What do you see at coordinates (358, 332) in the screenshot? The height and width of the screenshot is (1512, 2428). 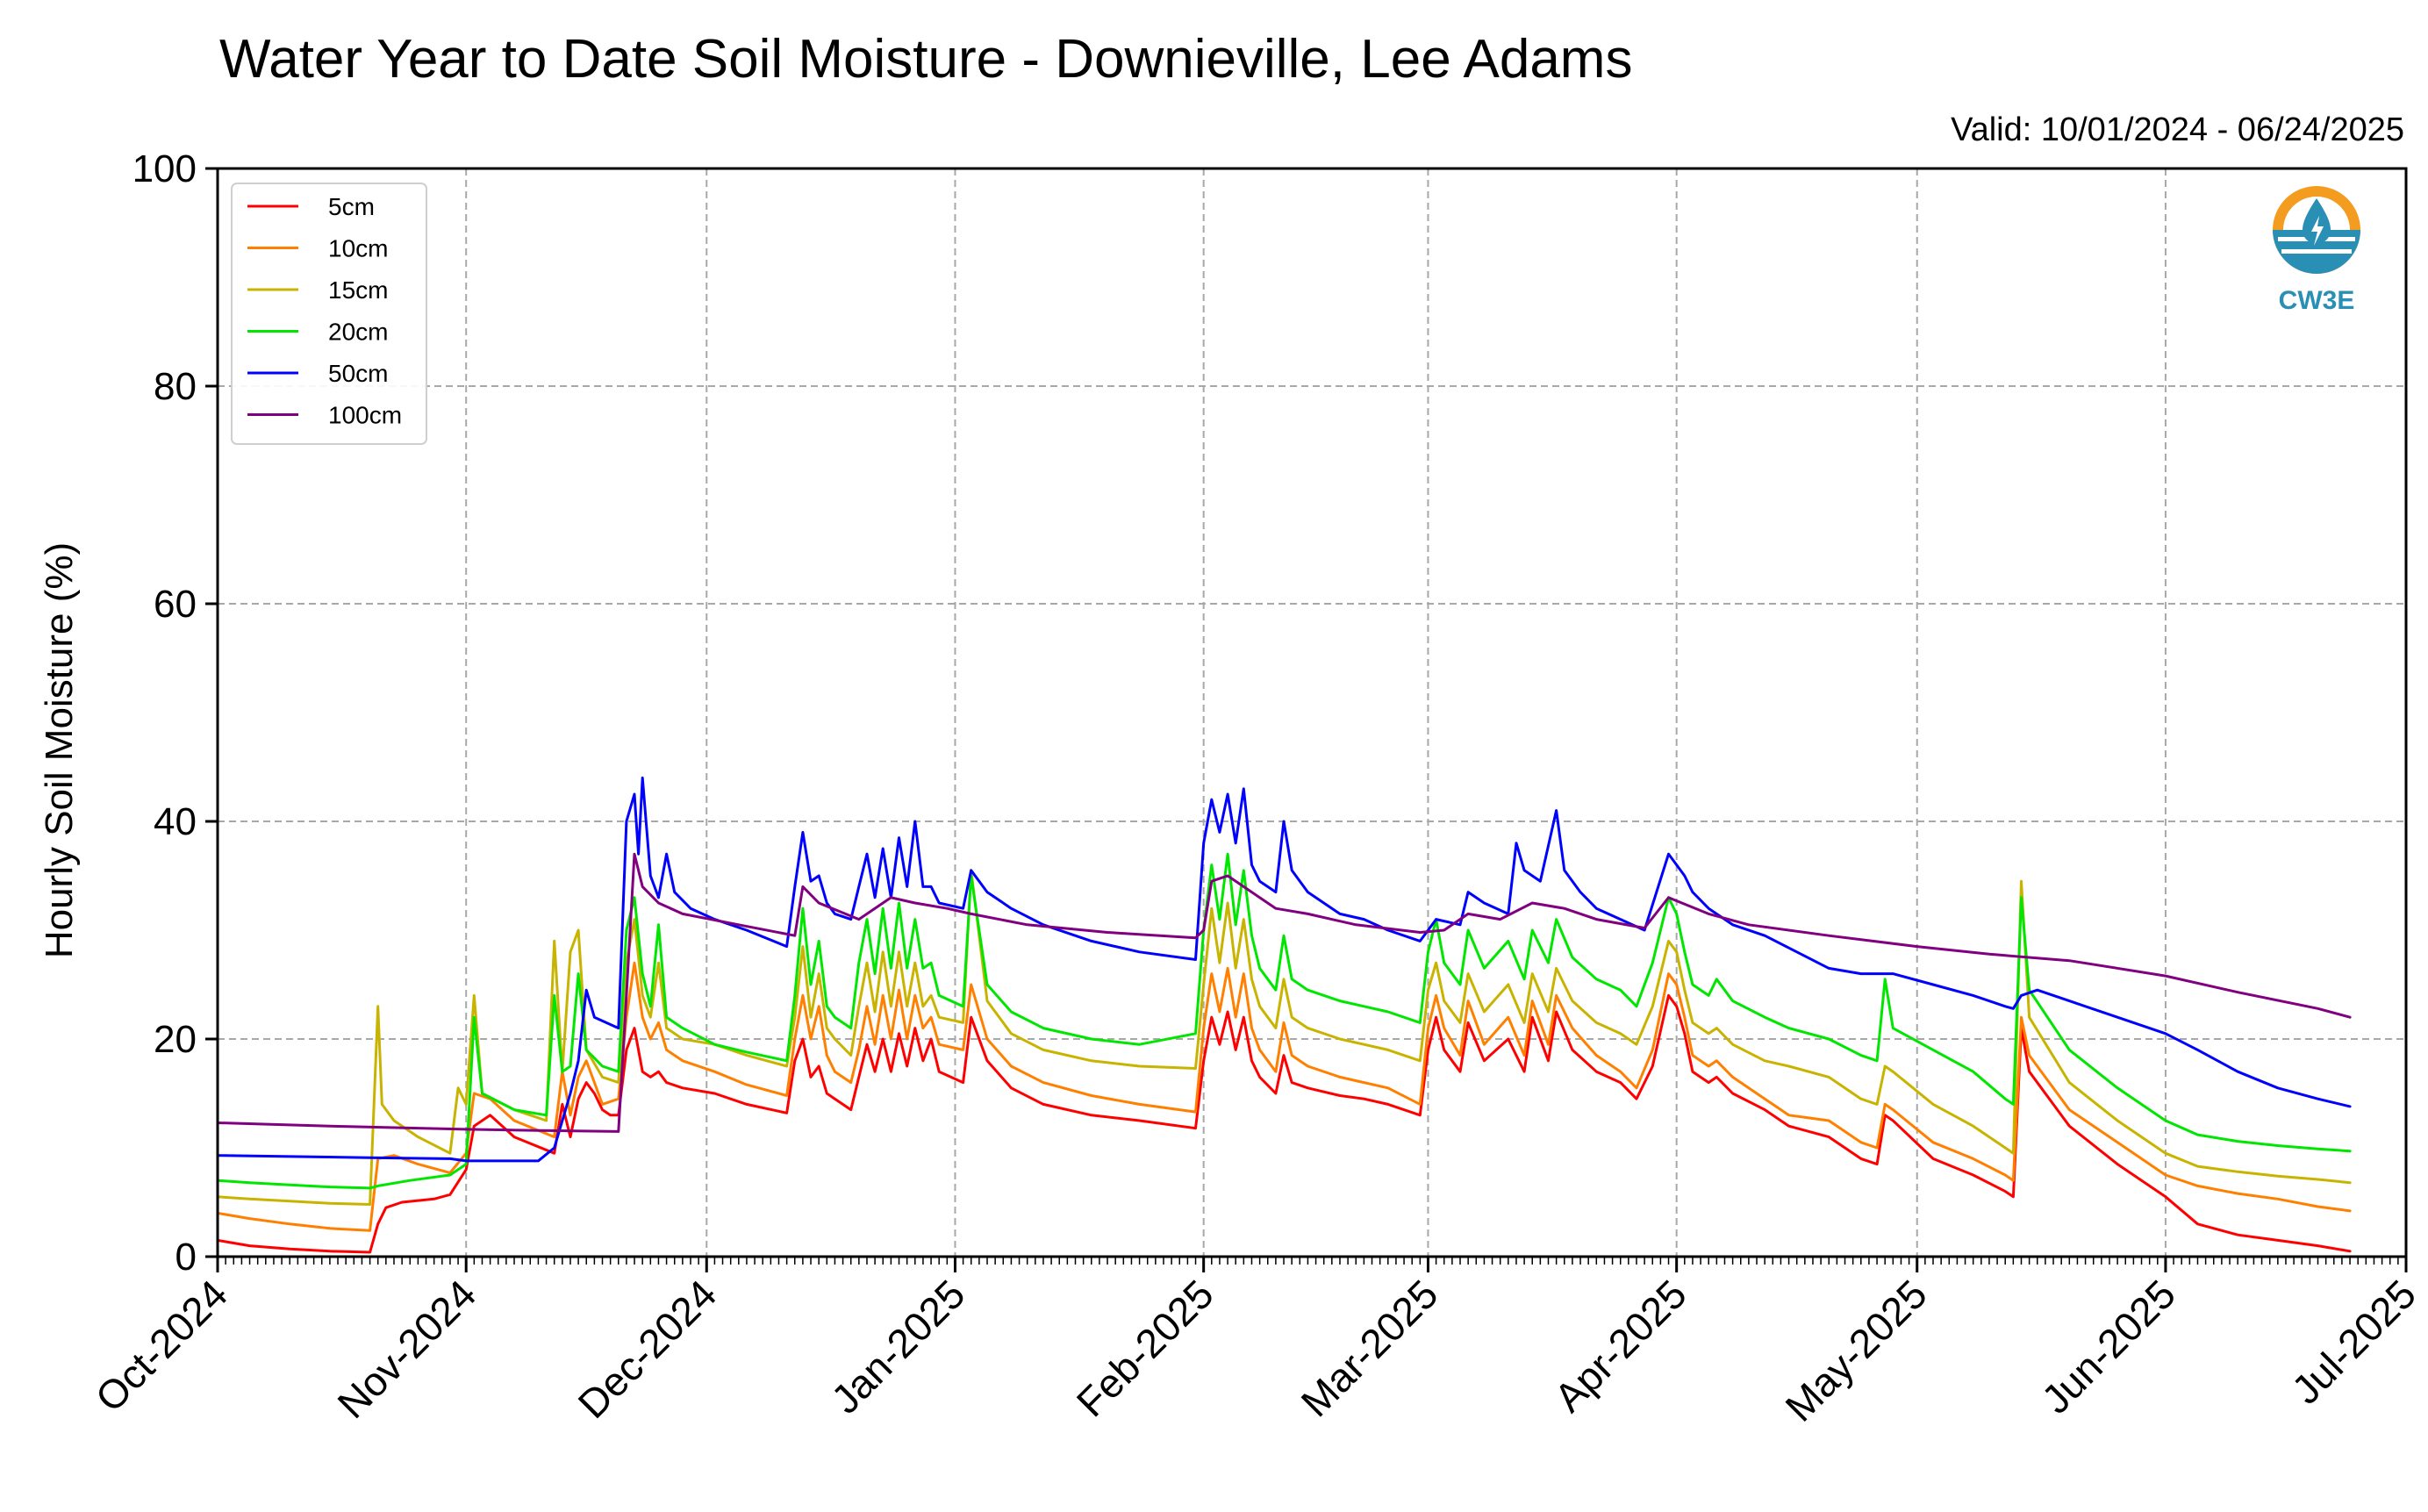 I see `legend-label-20cm: 20cm` at bounding box center [358, 332].